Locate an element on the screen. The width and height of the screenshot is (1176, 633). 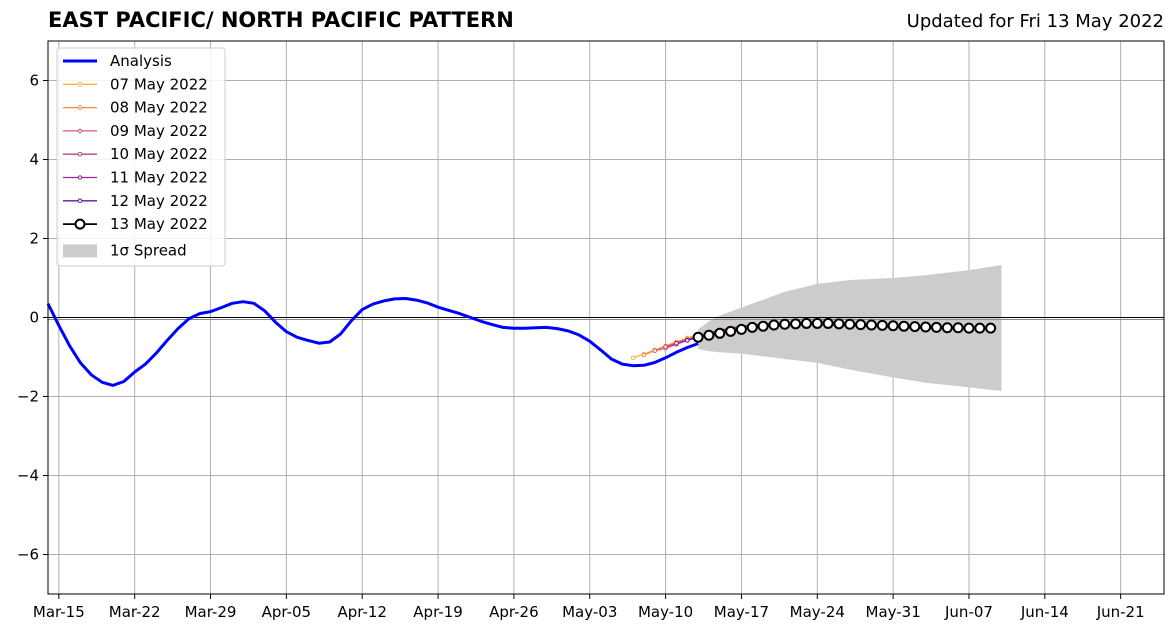
x-tick-label: May-10 is located at coordinates (665, 612).